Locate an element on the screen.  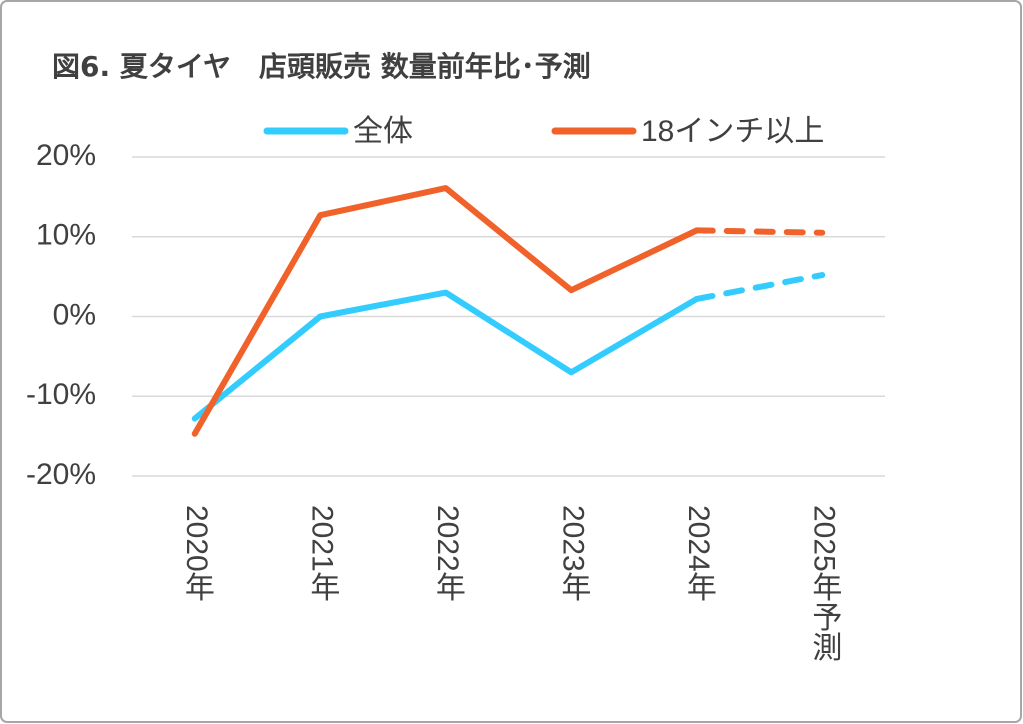
x-tick-label: 2021年 is located at coordinates (322, 553).